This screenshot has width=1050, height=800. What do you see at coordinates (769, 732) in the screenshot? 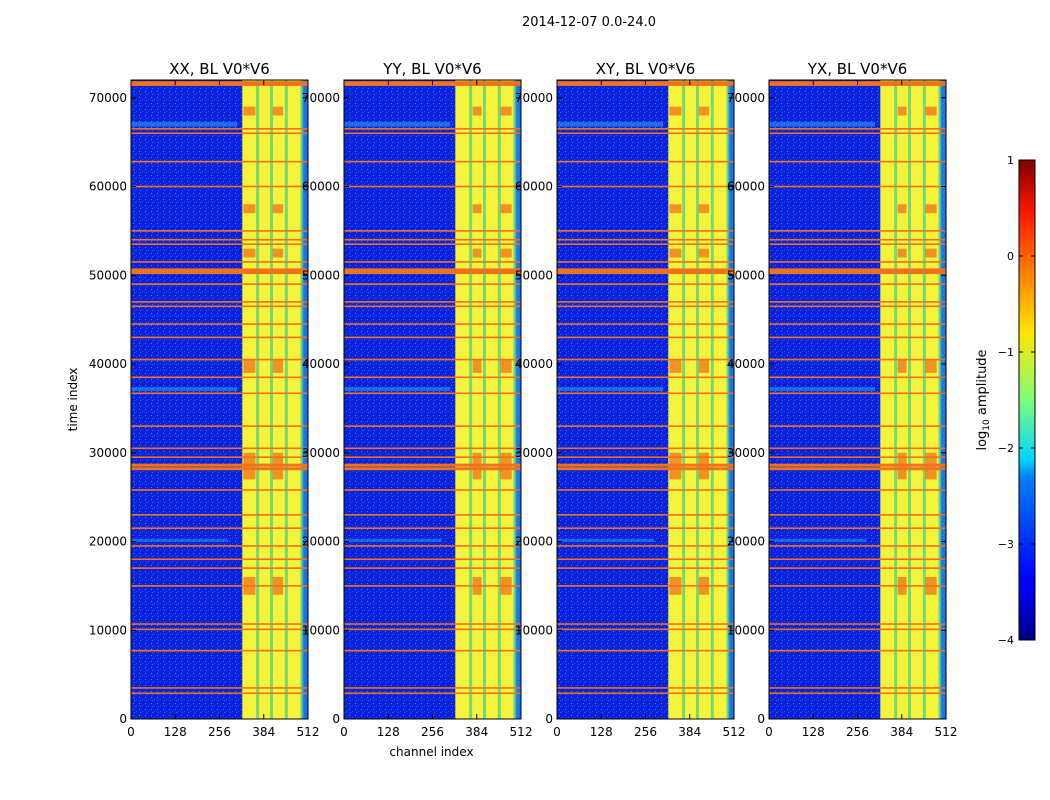
I see `x-tick-label: 0` at bounding box center [769, 732].